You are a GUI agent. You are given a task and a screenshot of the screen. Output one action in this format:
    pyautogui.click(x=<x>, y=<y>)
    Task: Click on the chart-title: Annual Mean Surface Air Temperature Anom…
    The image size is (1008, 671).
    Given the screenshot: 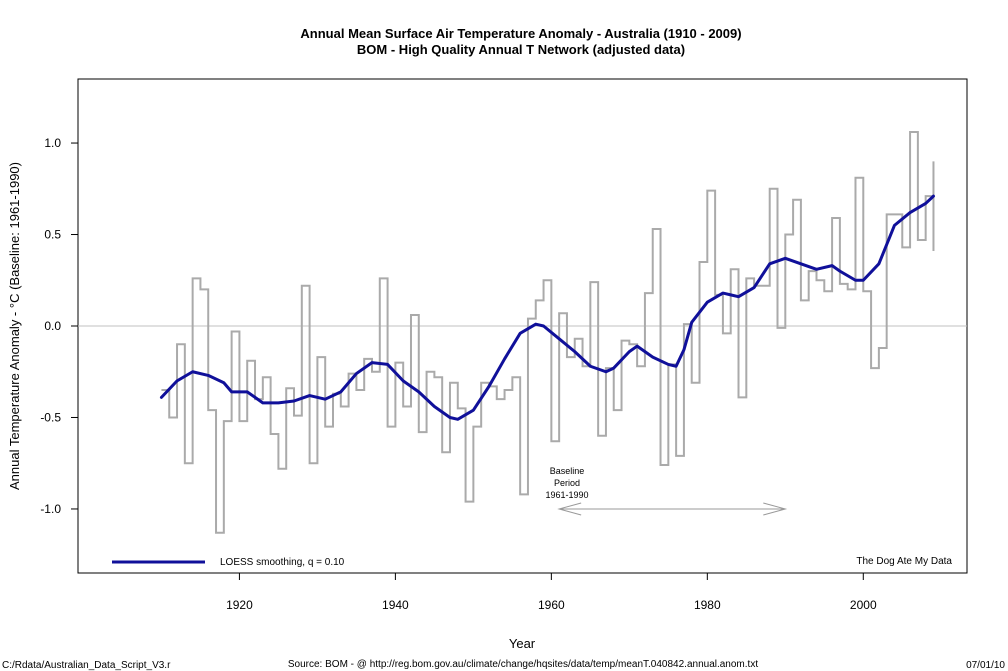 What is the action you would take?
    pyautogui.click(x=520, y=33)
    